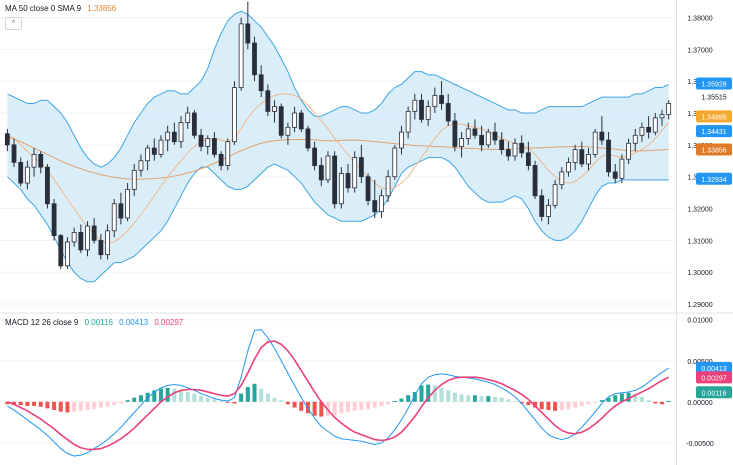 The image size is (733, 465). I want to click on ma-study-value: 1.33856, so click(102, 8).